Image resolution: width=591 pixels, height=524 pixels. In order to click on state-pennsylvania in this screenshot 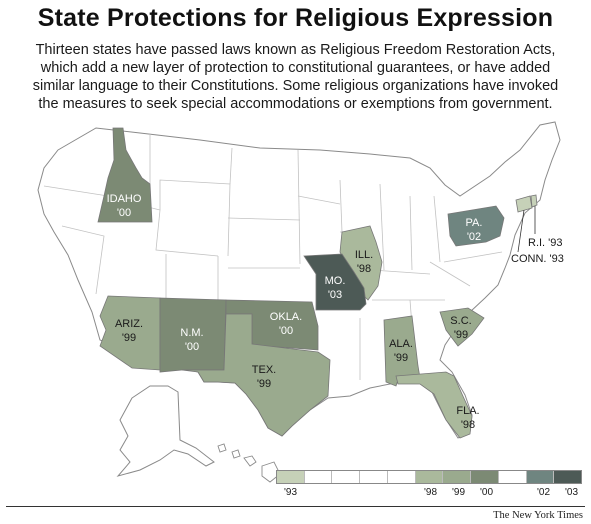, I will do `click(476, 226)`.